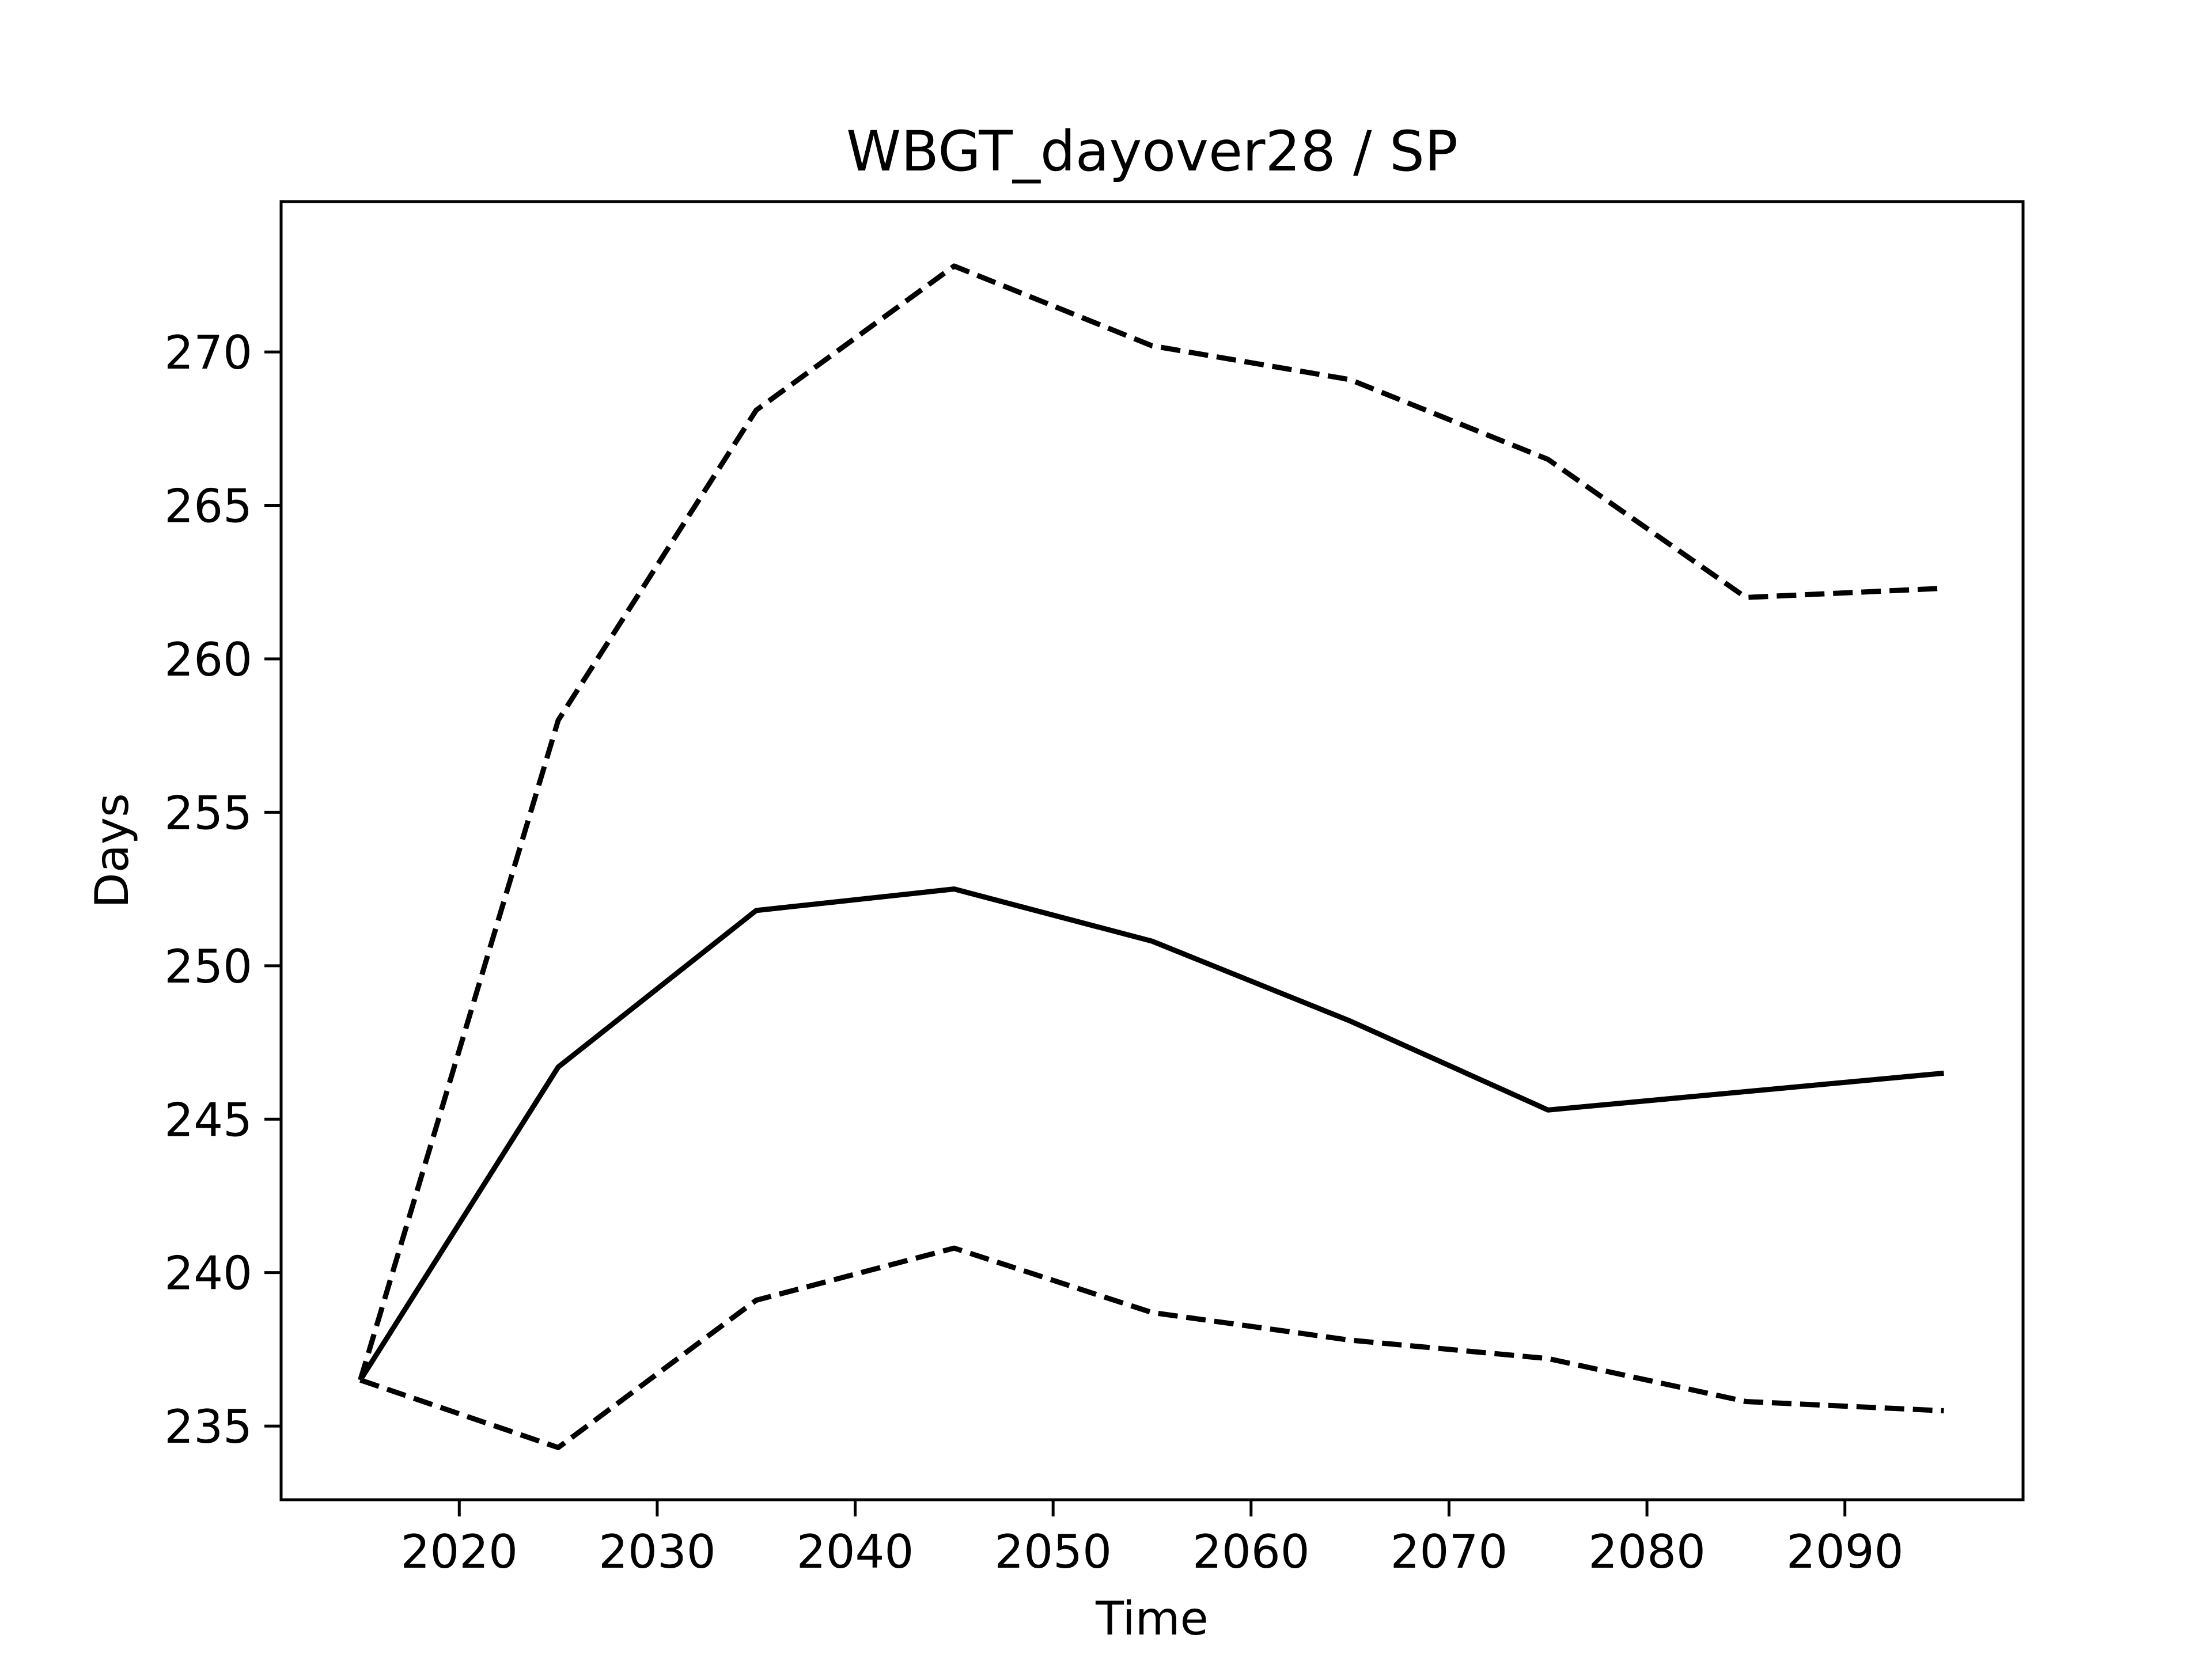  What do you see at coordinates (208, 966) in the screenshot?
I see `y-tick-label: 250` at bounding box center [208, 966].